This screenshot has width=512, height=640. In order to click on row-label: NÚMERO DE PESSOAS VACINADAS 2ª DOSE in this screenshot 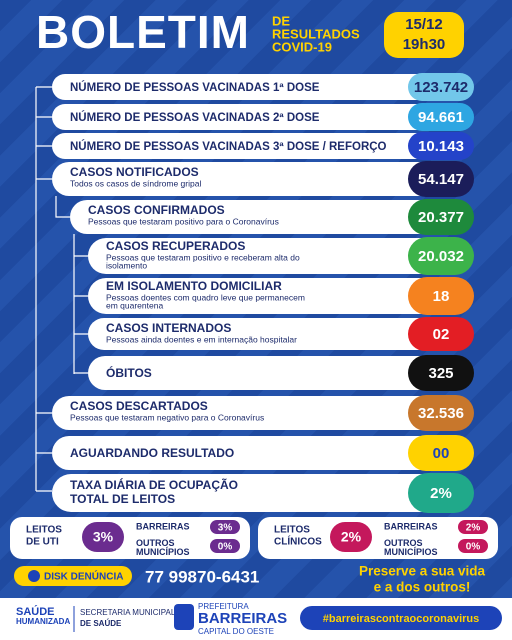, I will do `click(195, 117)`.